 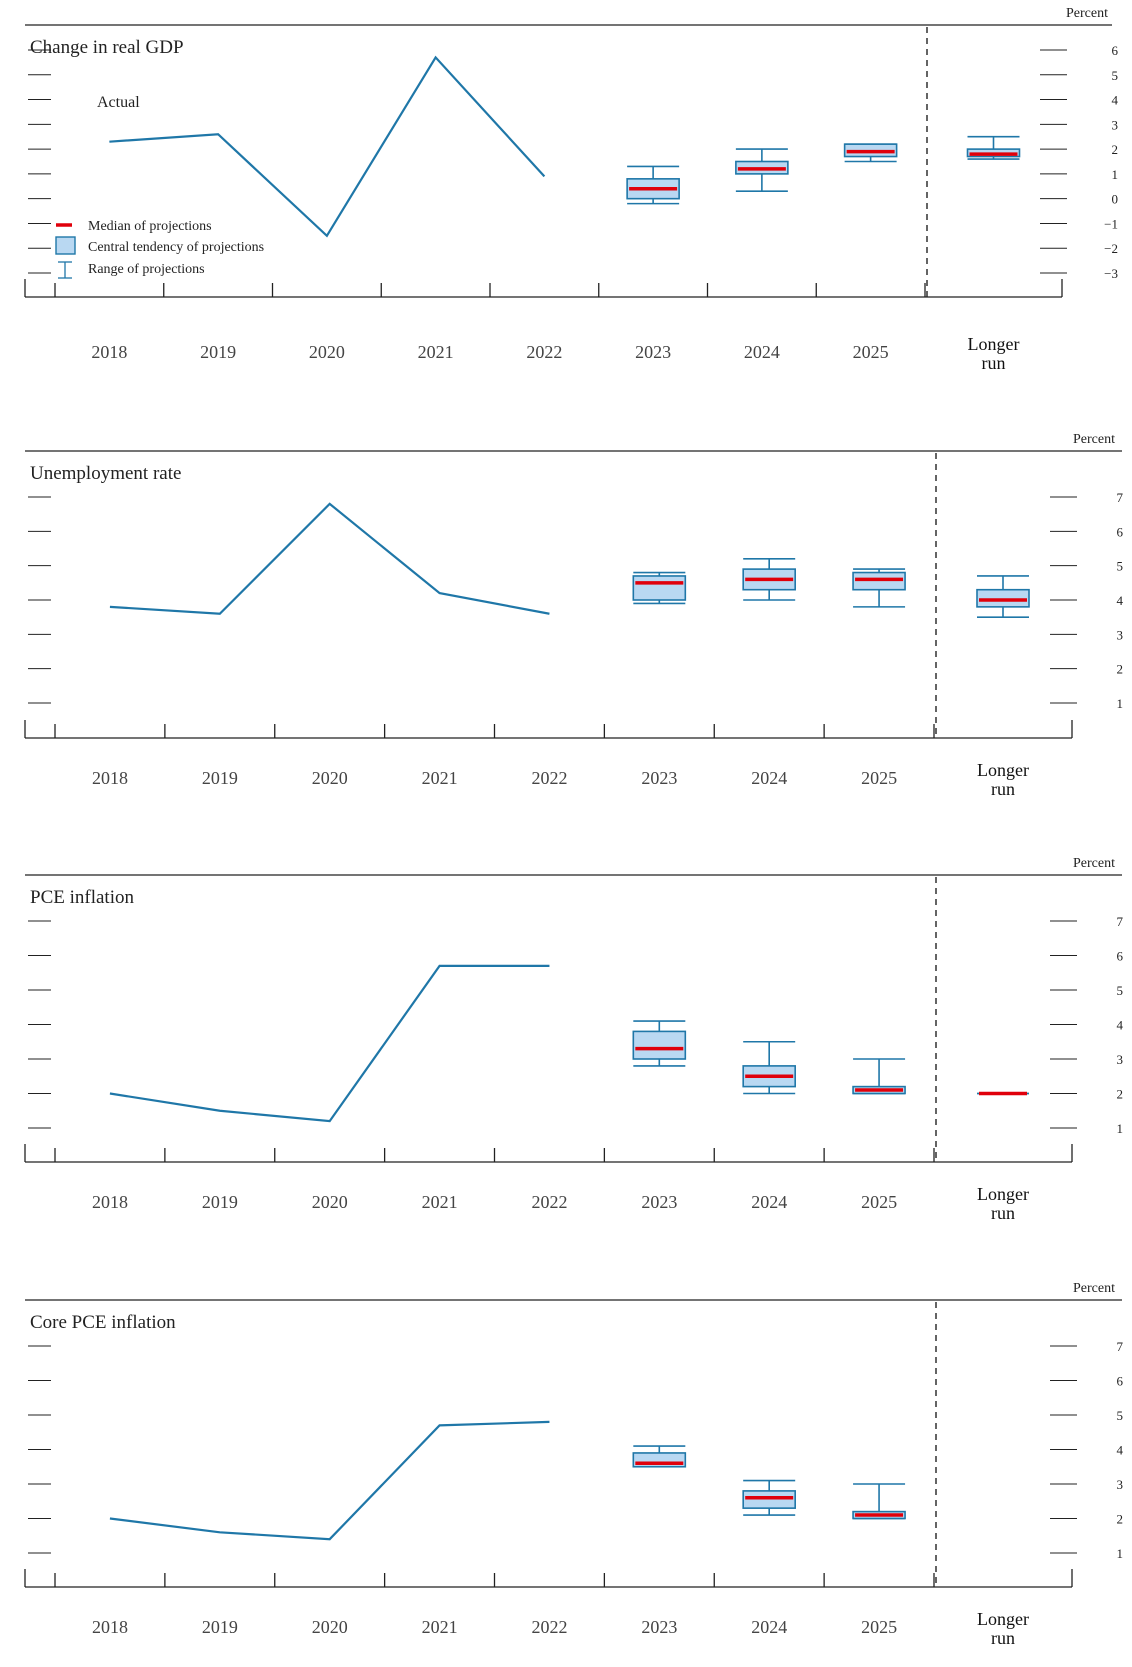 What do you see at coordinates (82, 897) in the screenshot?
I see `panel-title: PCE inflation` at bounding box center [82, 897].